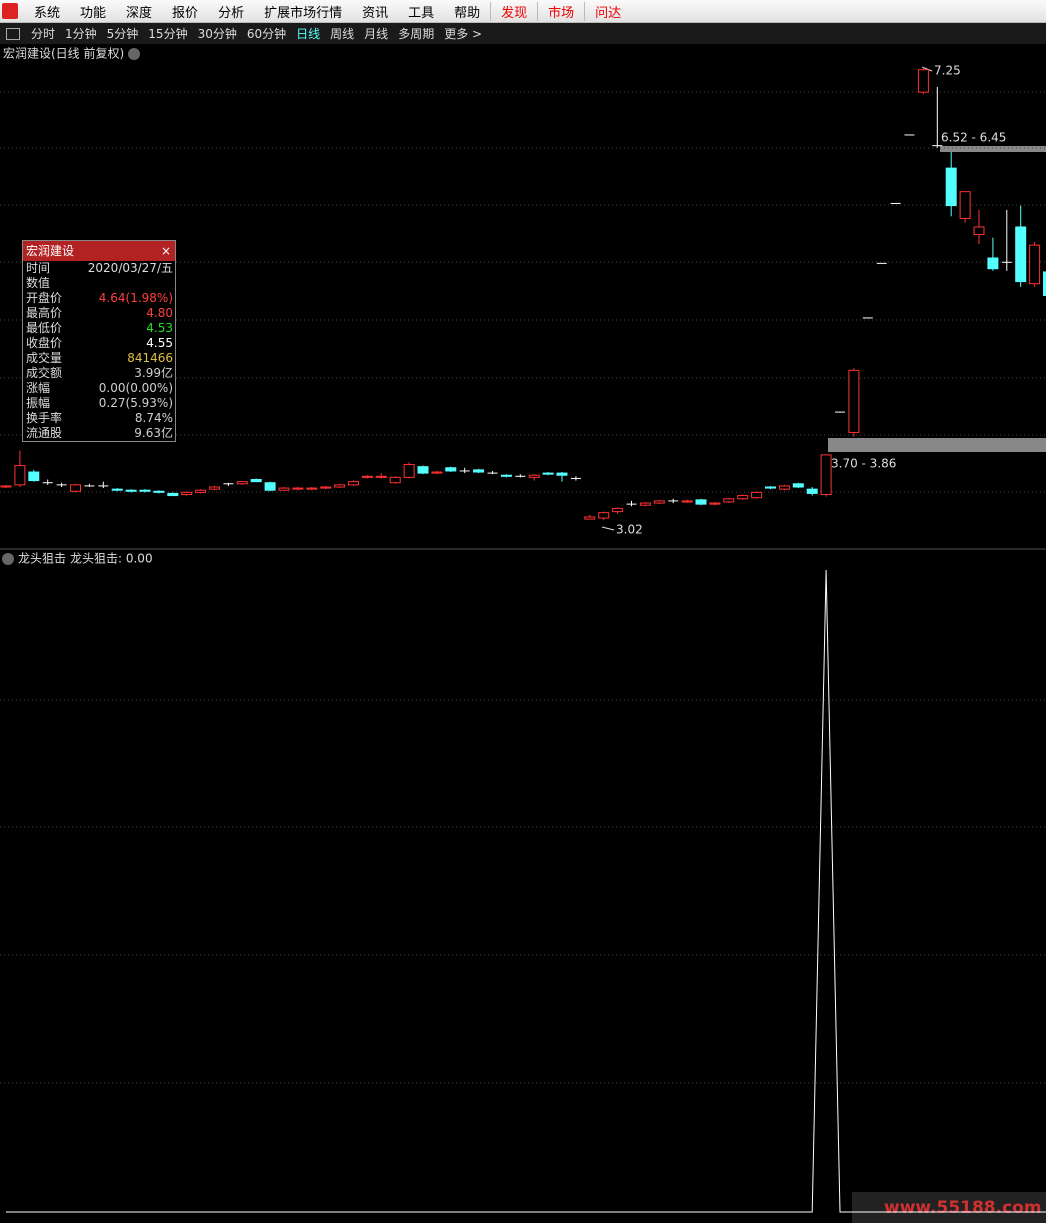  What do you see at coordinates (139, 13) in the screenshot?
I see `menu-item: 深度` at bounding box center [139, 13].